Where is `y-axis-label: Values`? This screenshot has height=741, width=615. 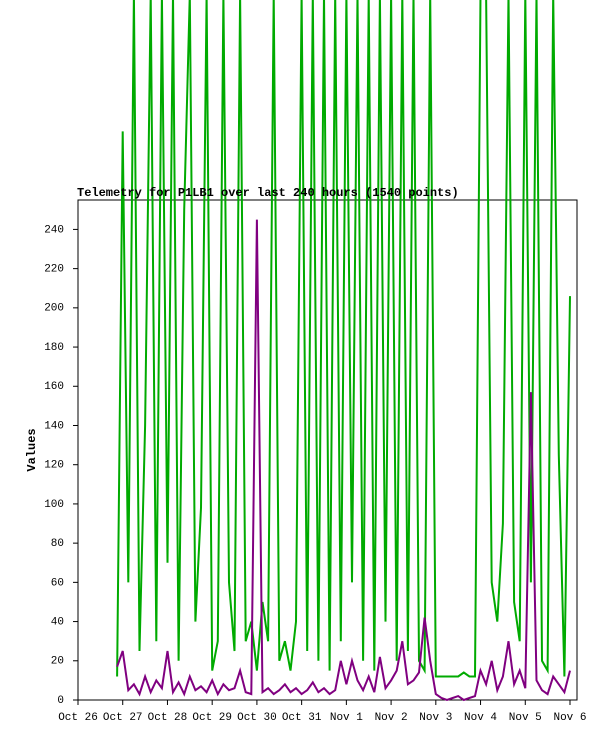 y-axis-label: Values is located at coordinates (32, 449).